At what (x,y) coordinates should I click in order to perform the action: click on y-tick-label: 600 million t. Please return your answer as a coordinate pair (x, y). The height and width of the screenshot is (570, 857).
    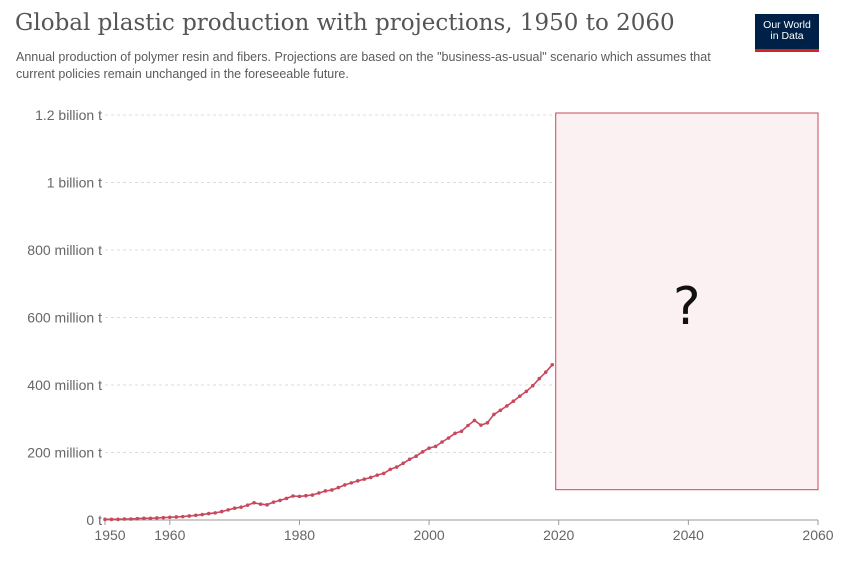
    Looking at the image, I should click on (64, 318).